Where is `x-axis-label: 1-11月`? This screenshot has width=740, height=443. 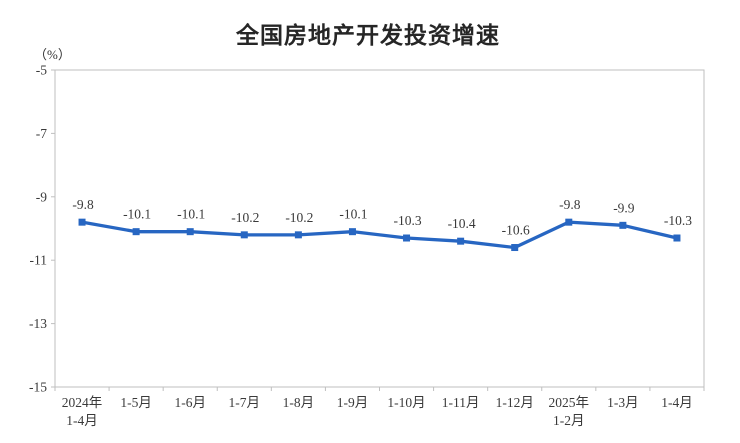
x-axis-label: 1-11月 is located at coordinates (461, 402).